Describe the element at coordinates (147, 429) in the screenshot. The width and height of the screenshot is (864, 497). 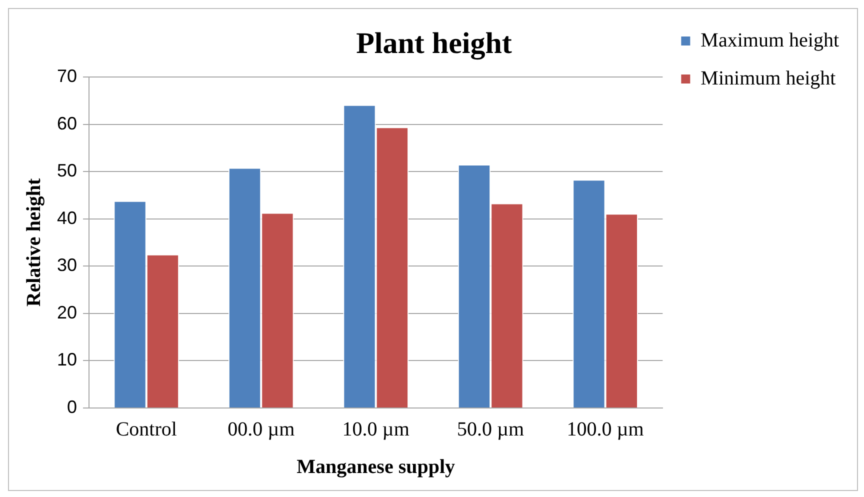
I see `x-tick-label: Control` at that location.